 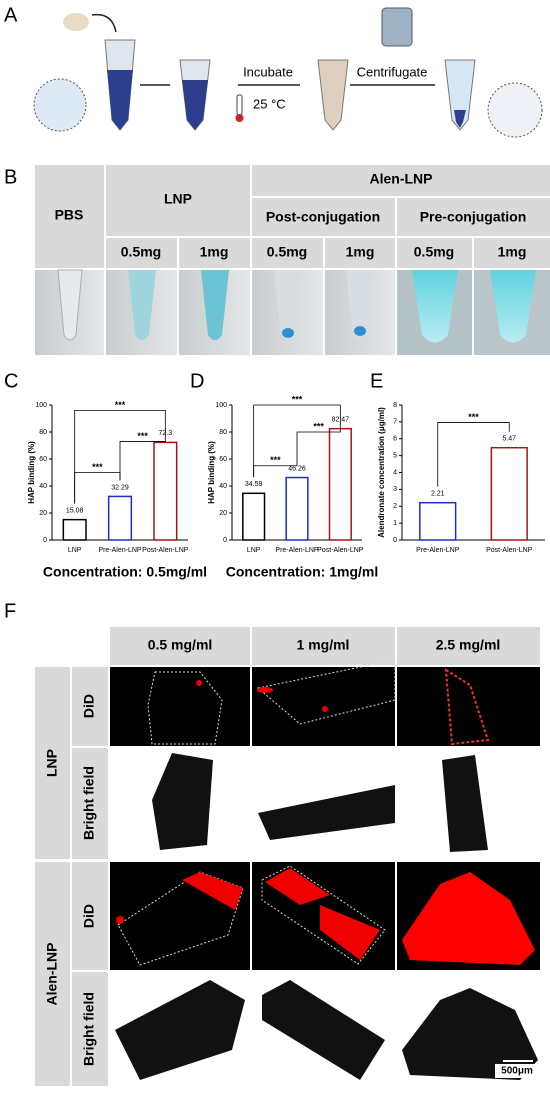 I want to click on step-label: Centrifugate, so click(x=392, y=71).